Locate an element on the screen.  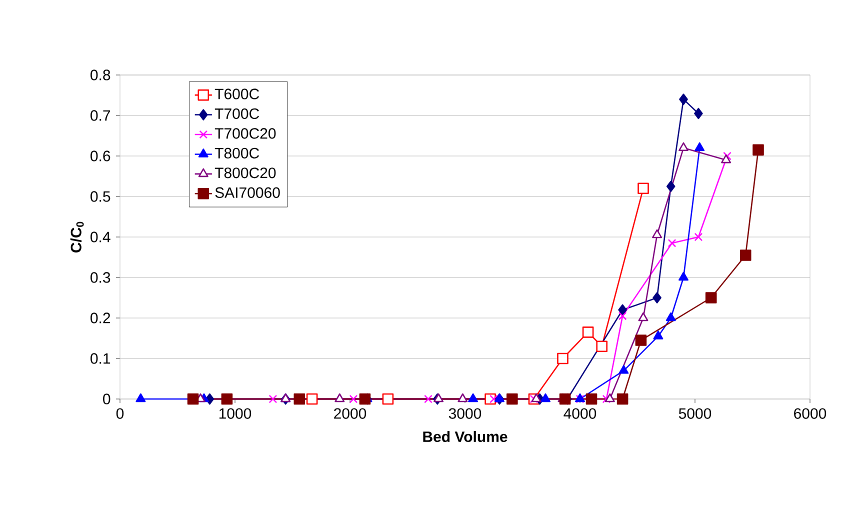
y-tick-label: 0.6 is located at coordinates (100, 156).